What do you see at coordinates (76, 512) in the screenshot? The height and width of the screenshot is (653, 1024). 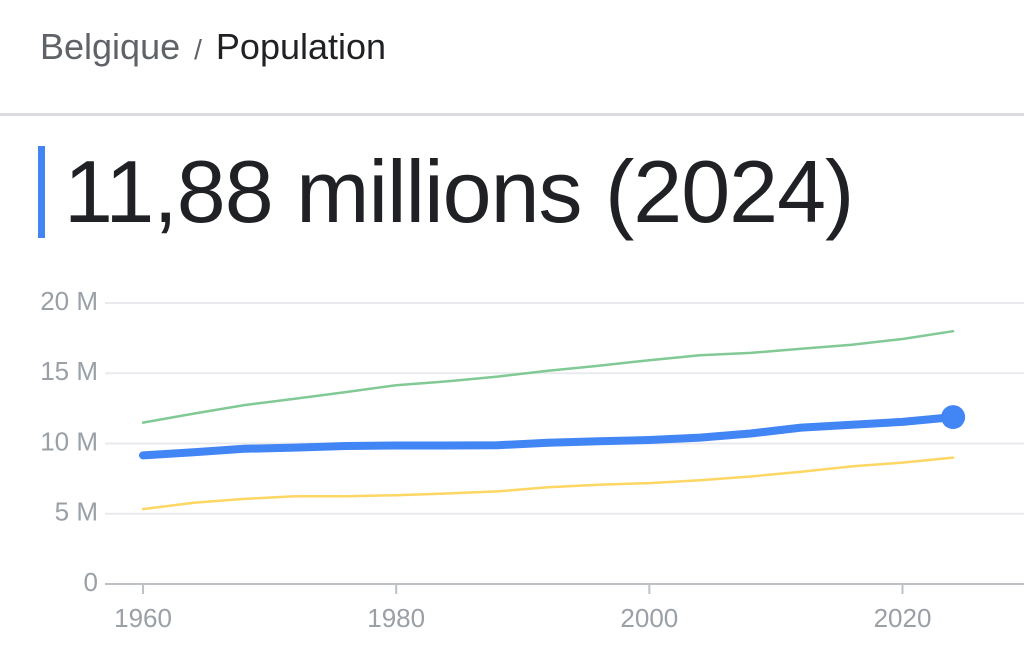 I see `y-tick-label: 5 M` at bounding box center [76, 512].